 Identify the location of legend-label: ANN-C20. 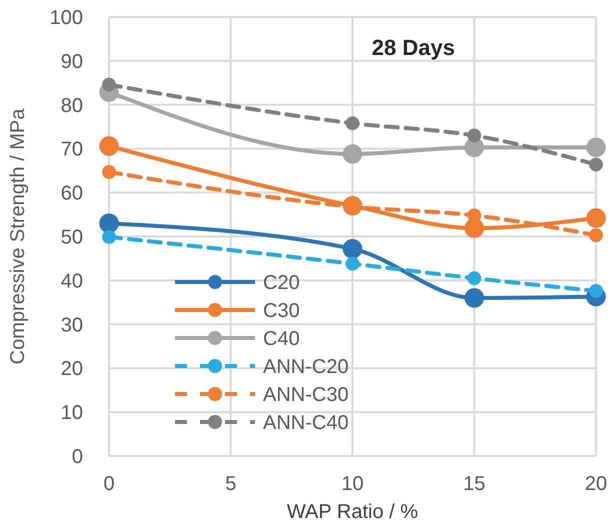
(306, 367).